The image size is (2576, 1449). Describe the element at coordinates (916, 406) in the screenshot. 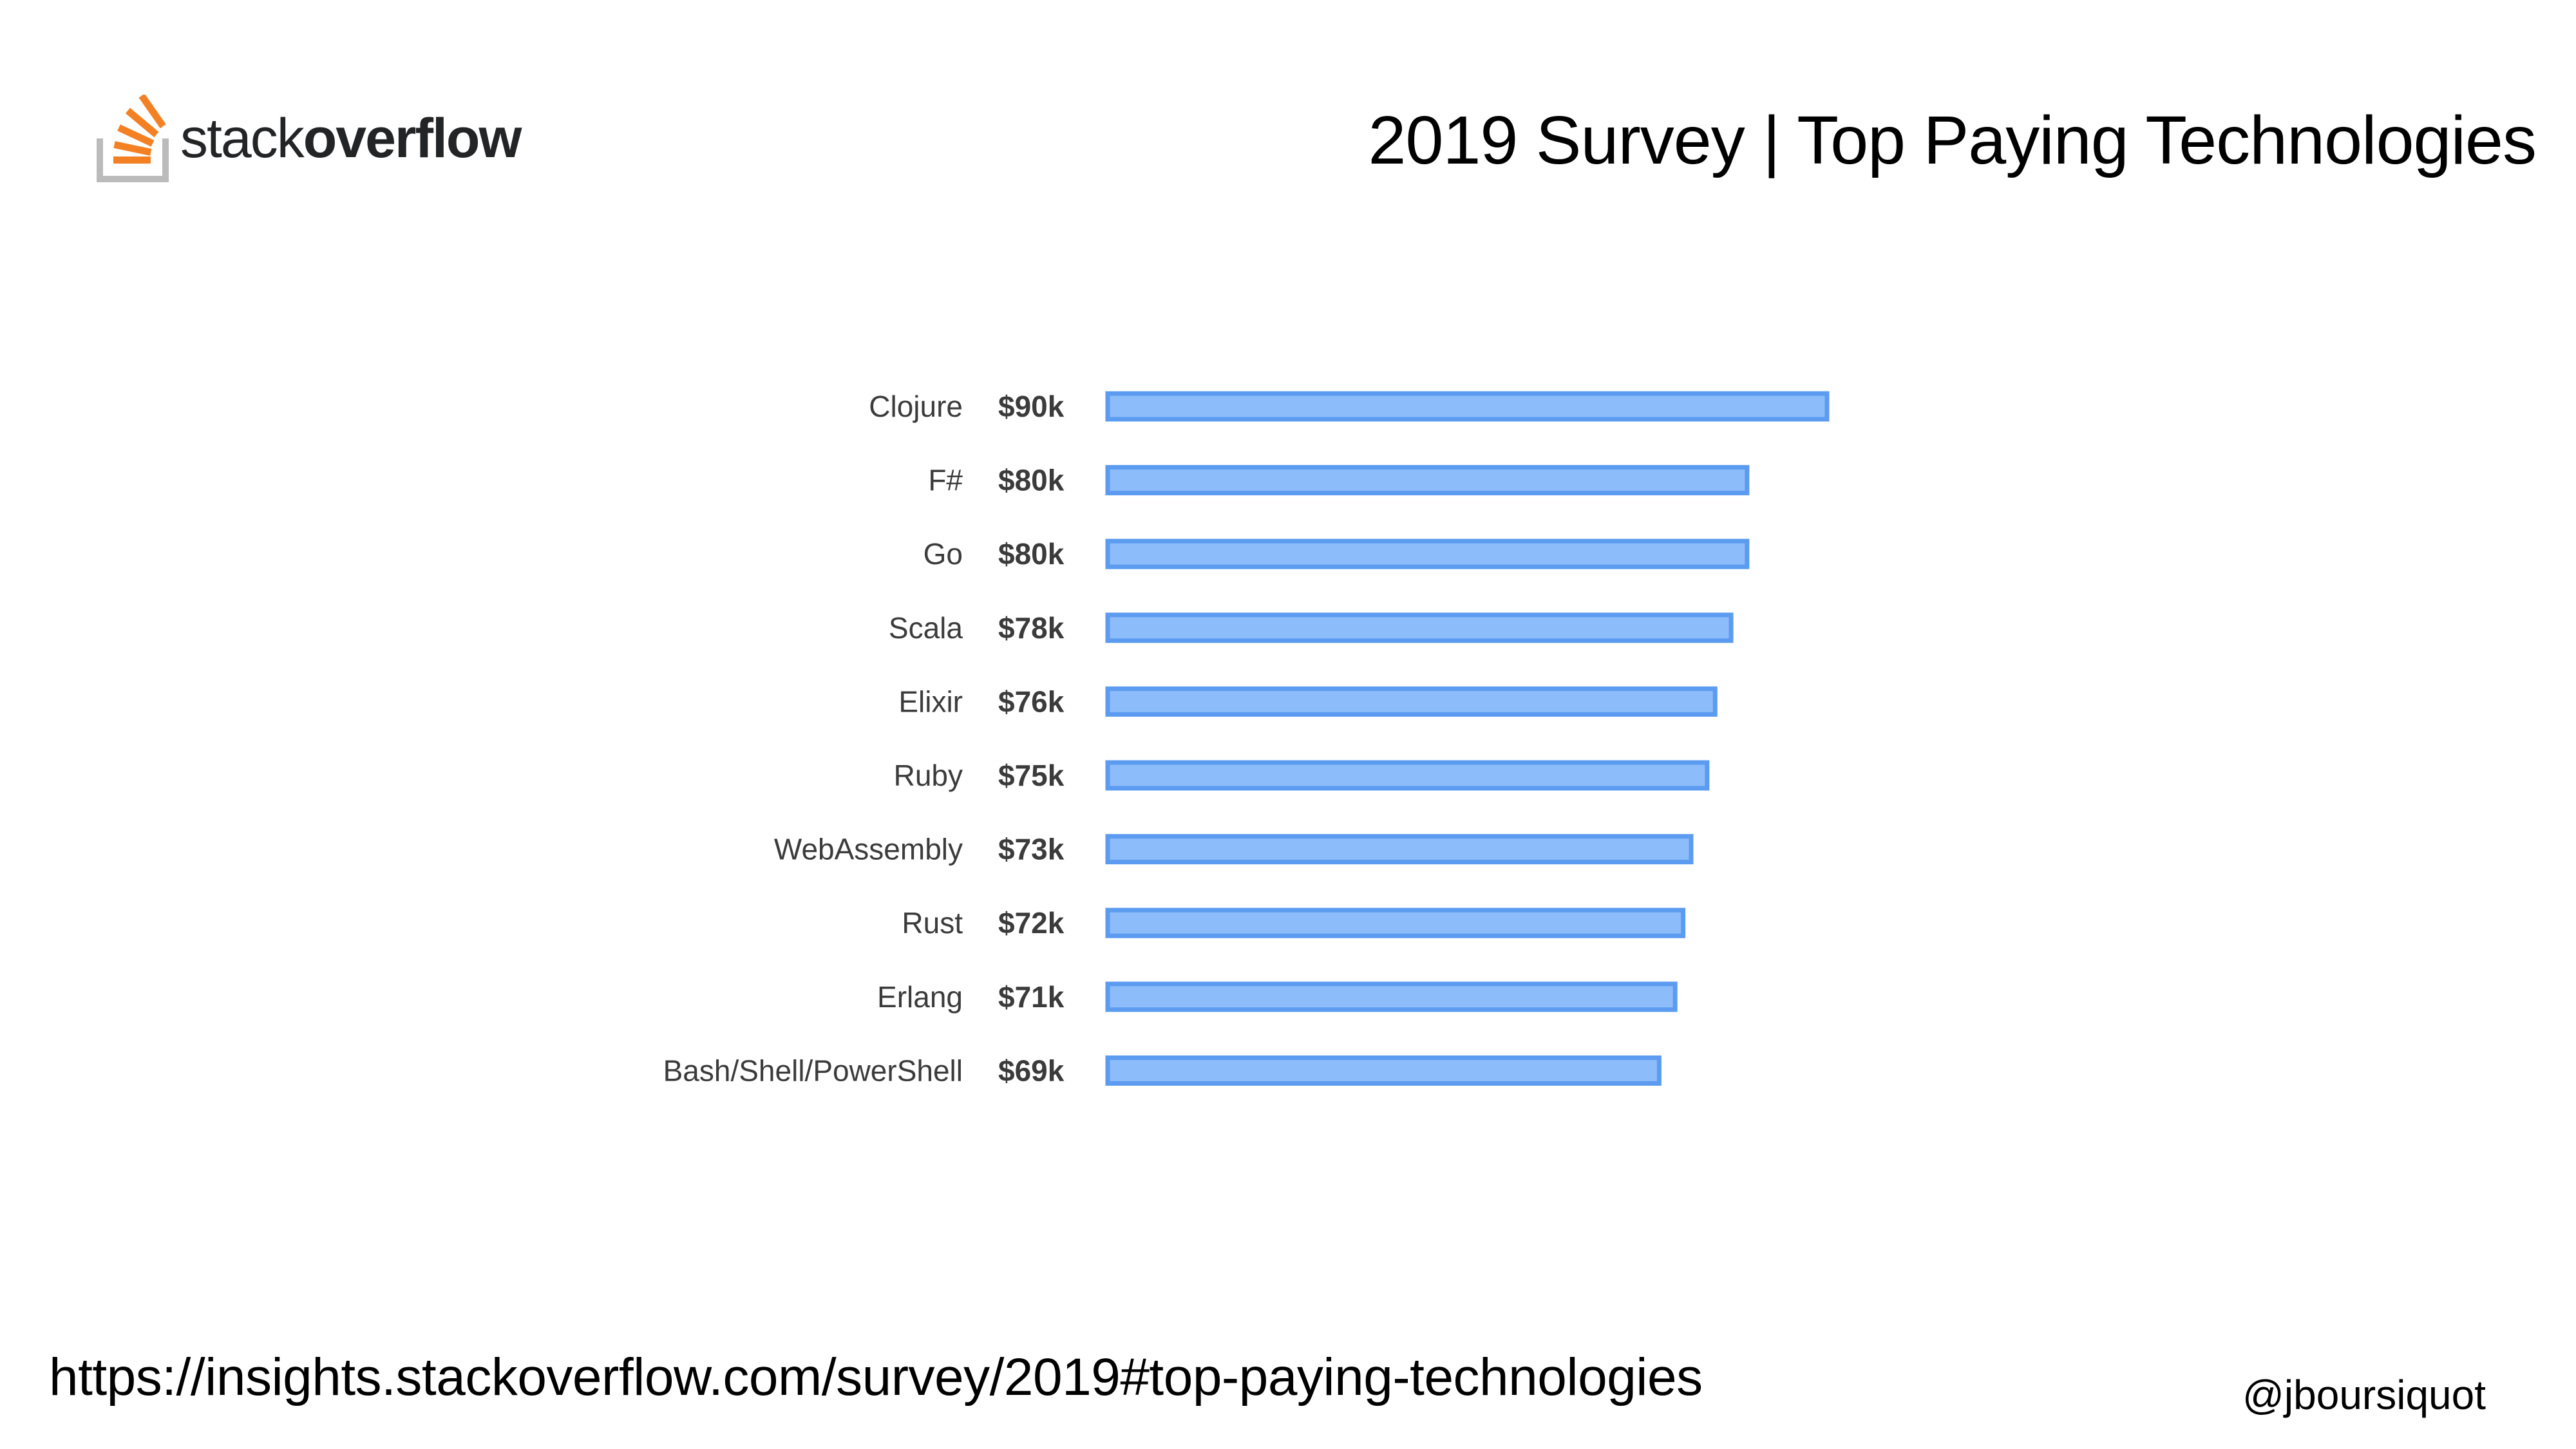

I see `category-label: Clojure` at that location.